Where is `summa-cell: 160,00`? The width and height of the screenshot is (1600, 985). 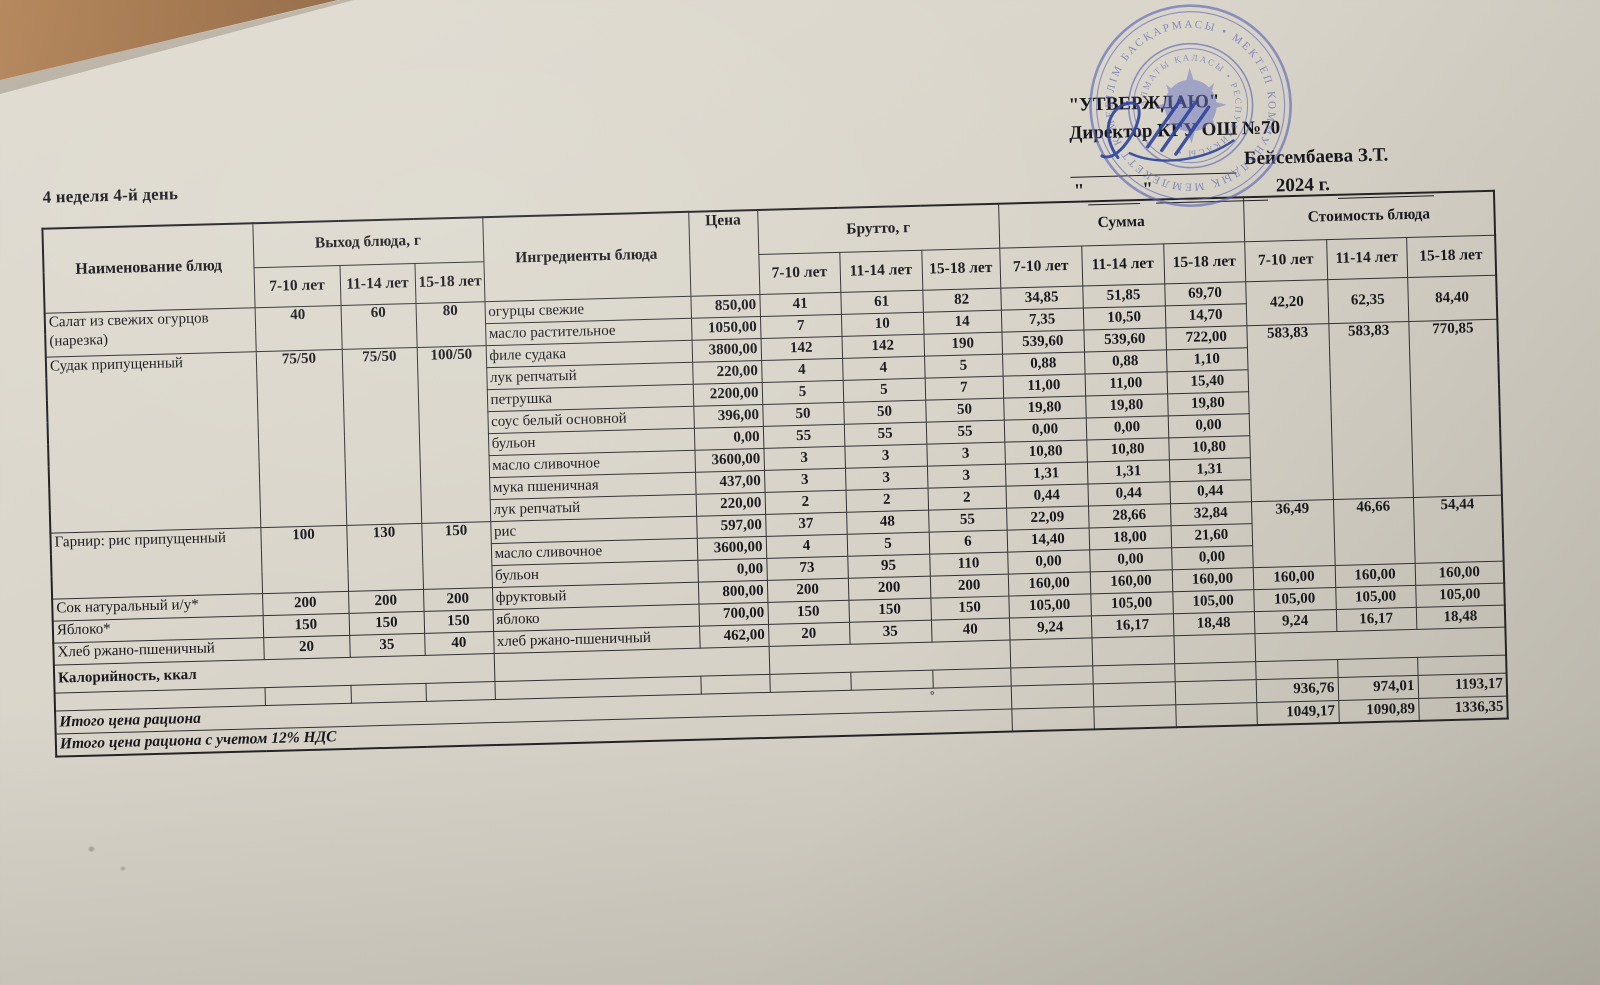
summa-cell: 160,00 is located at coordinates (1212, 579).